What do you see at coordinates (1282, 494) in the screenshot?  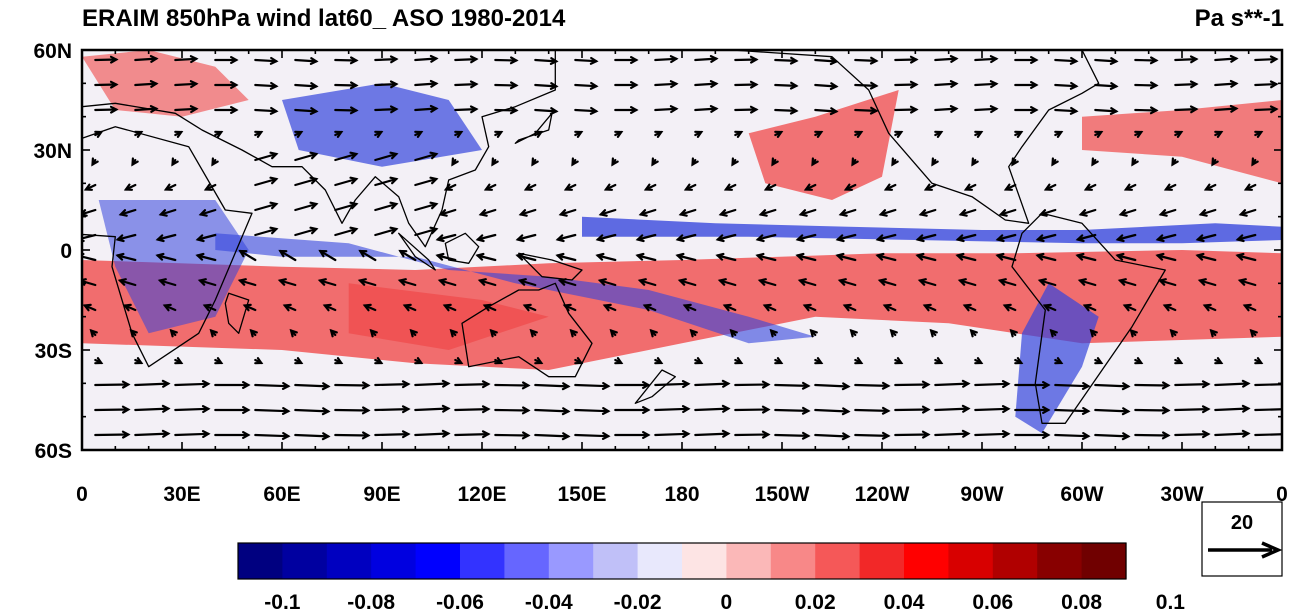 I see `lon-label-12: 0` at bounding box center [1282, 494].